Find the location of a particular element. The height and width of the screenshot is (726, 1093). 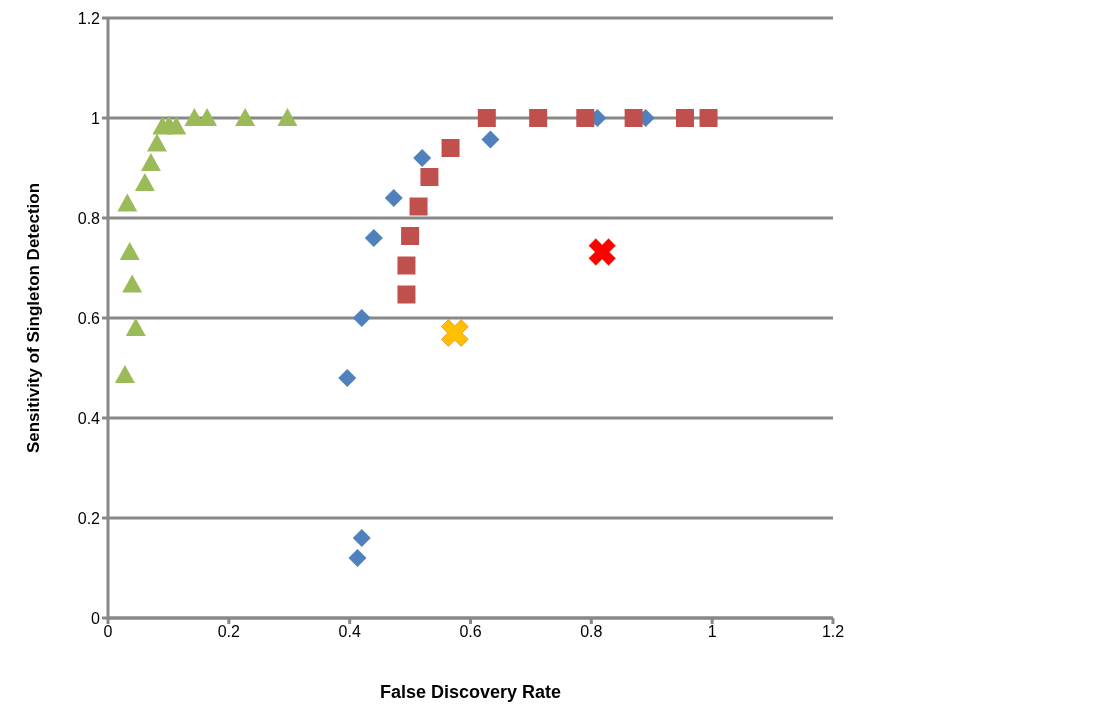

x-tick-label: 0.4 is located at coordinates (349, 632).